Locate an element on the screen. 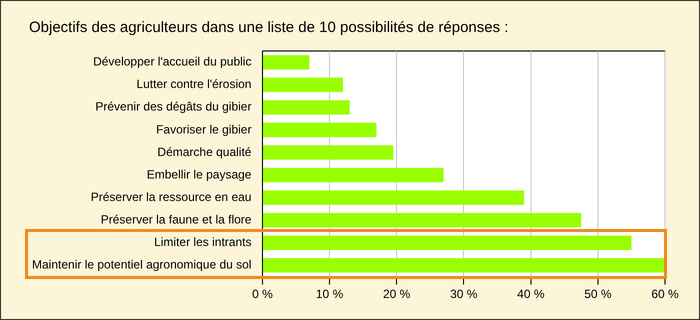 The width and height of the screenshot is (700, 320). y-tick-label: Prévenir des dégâts du gibier is located at coordinates (173, 107).